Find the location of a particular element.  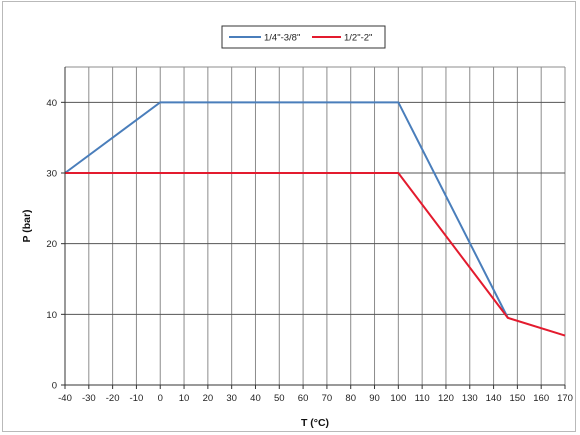

x-tick-label: 160 is located at coordinates (541, 398).